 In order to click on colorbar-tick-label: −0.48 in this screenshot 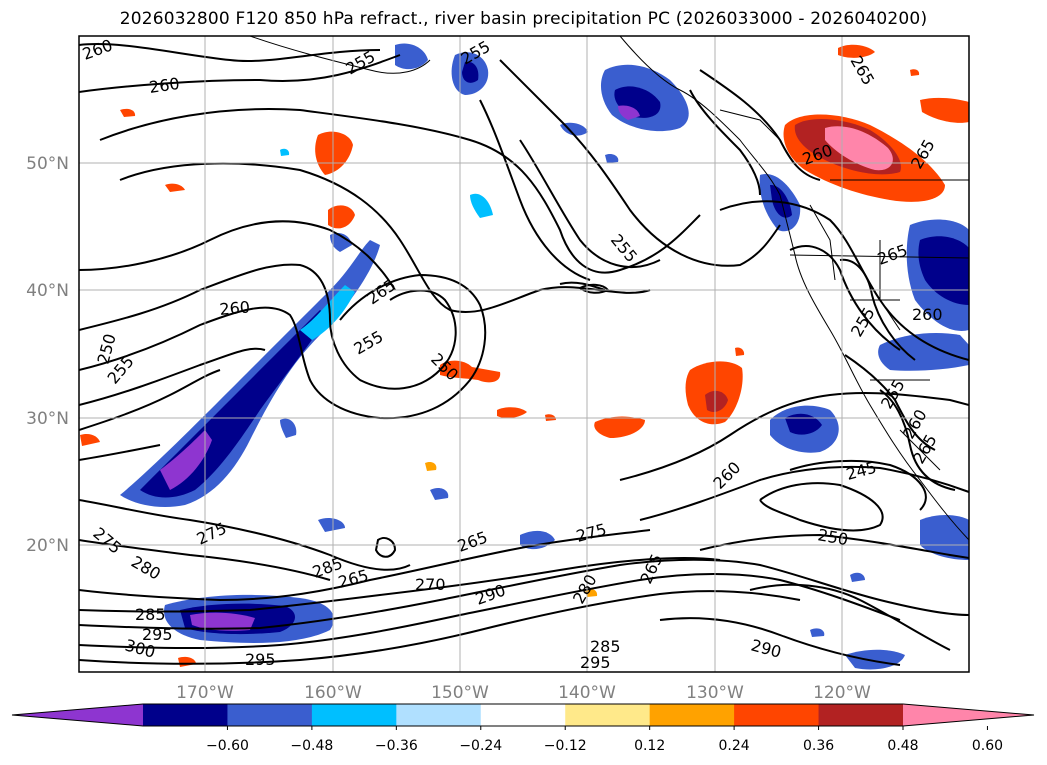, I will do `click(311, 746)`.